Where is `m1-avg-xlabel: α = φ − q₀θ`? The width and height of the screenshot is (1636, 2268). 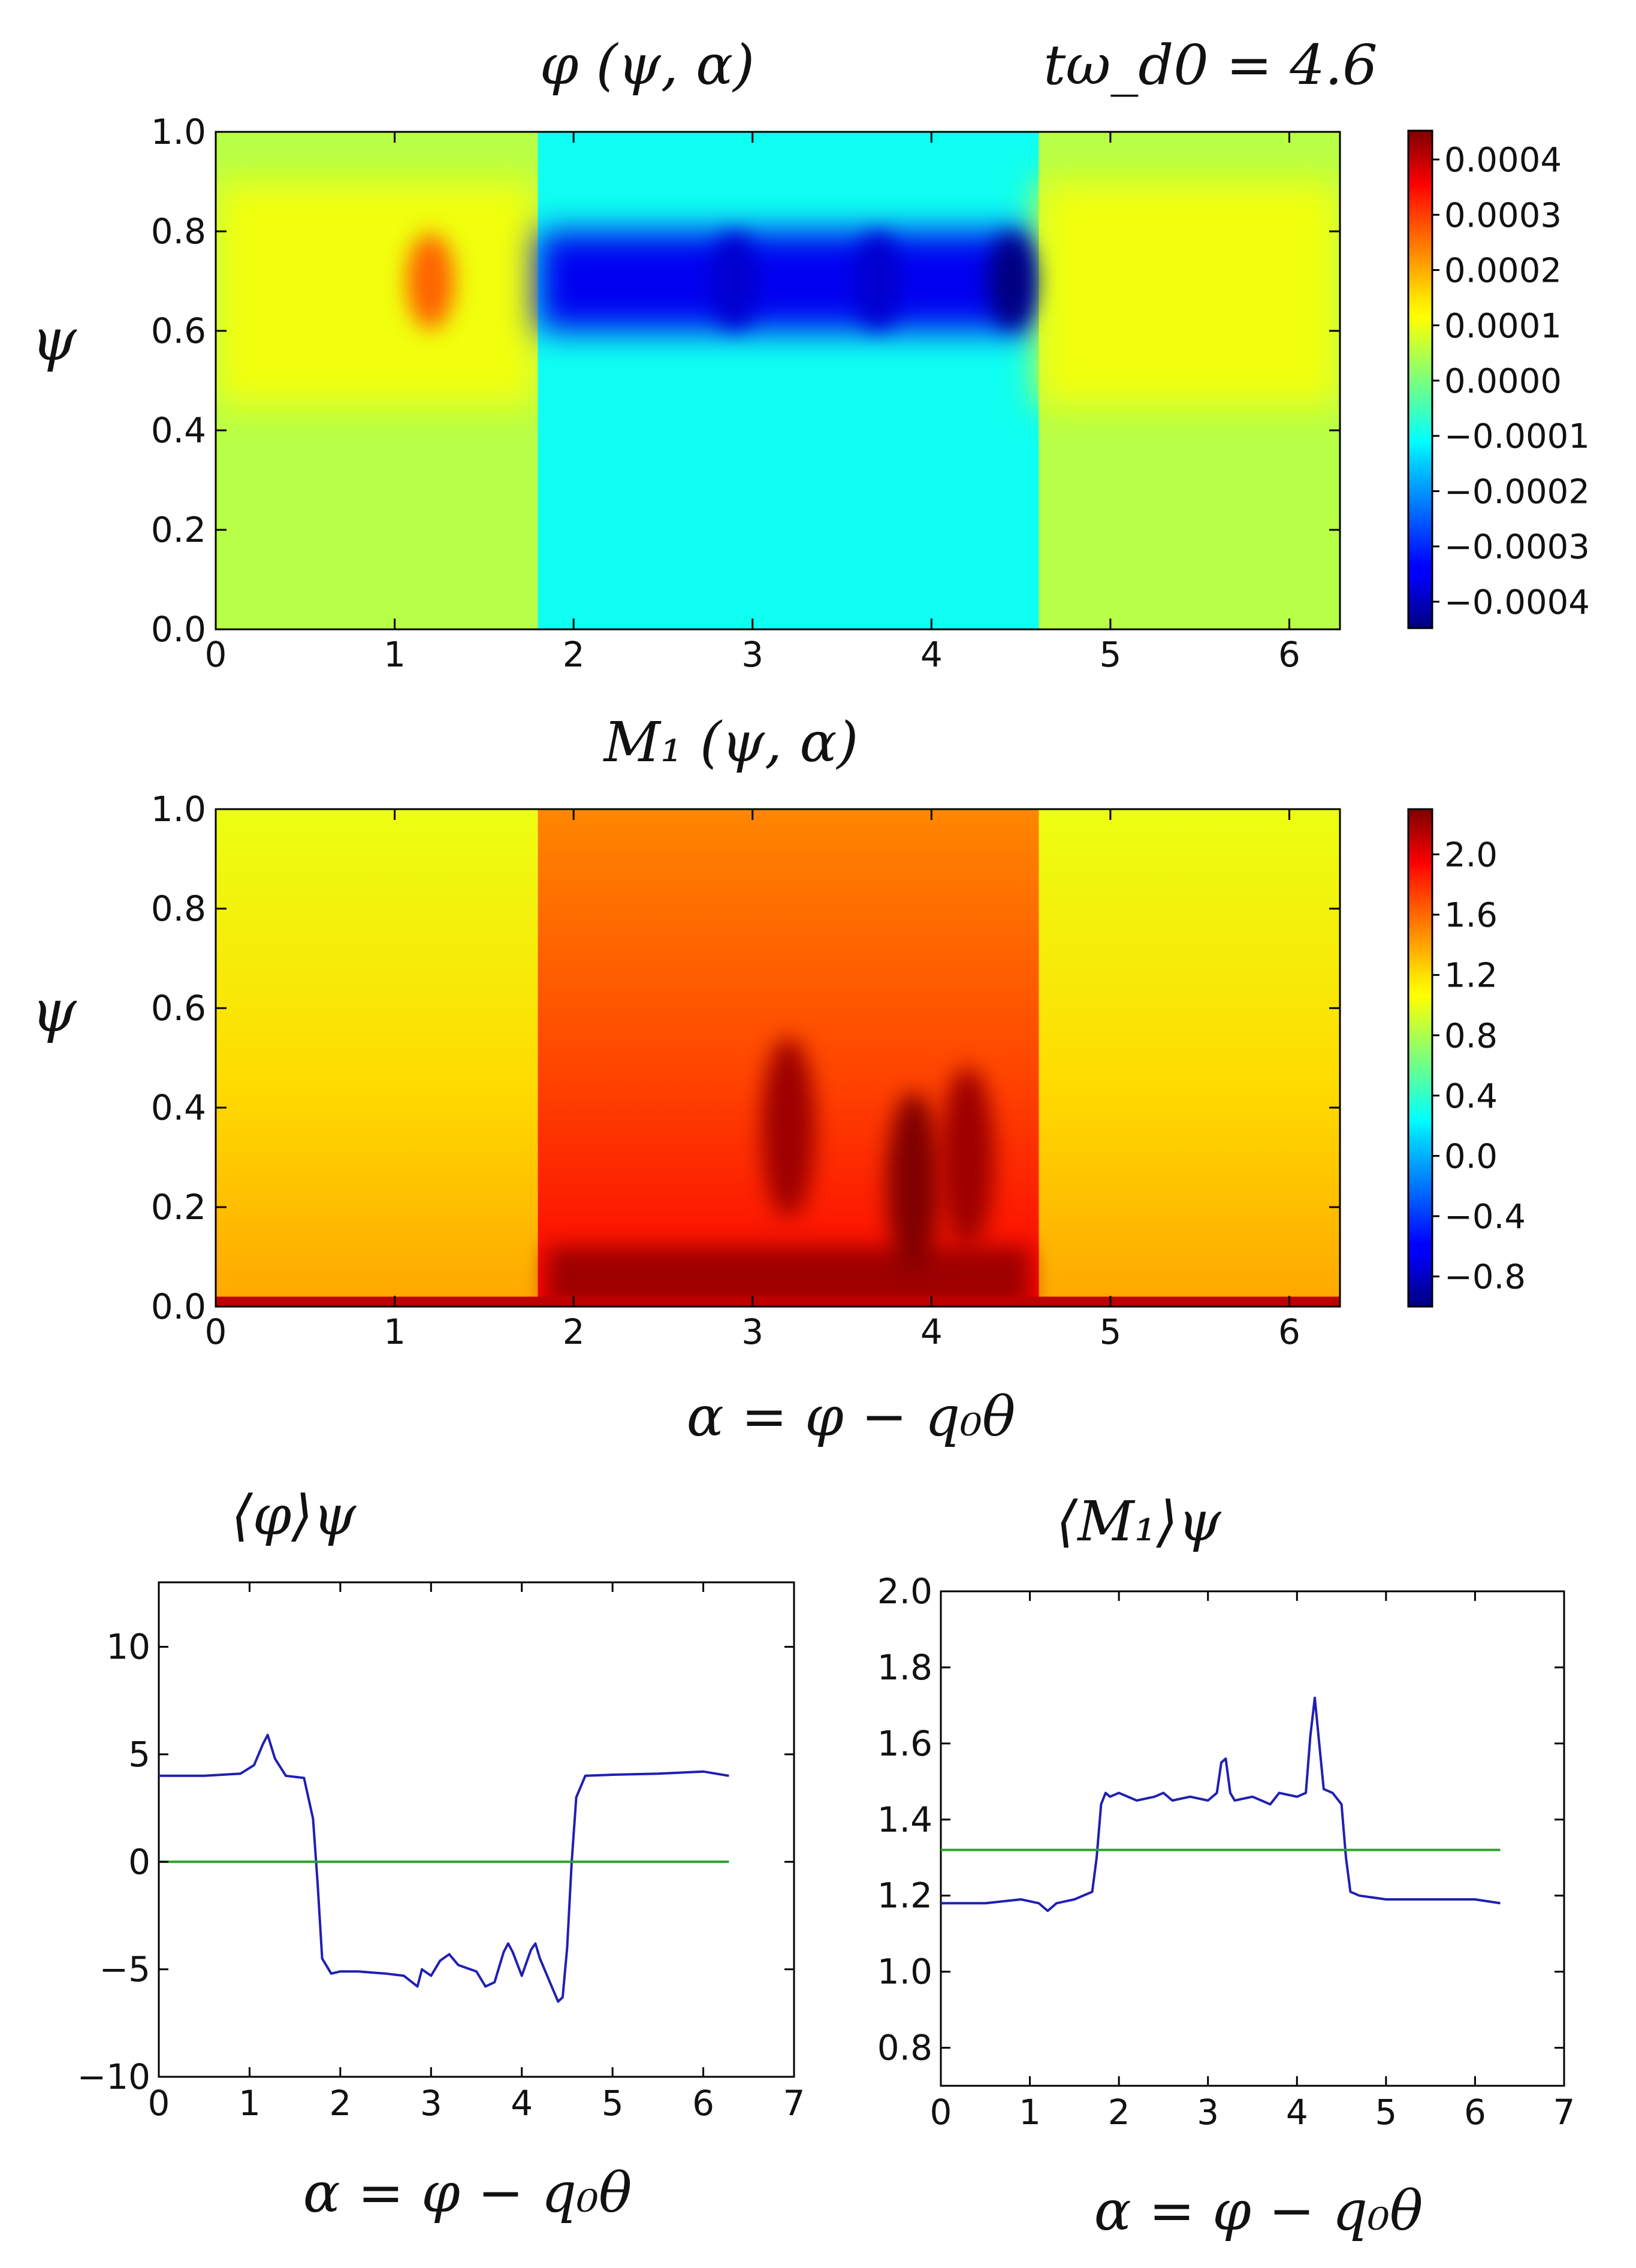
m1-avg-xlabel: α = φ − q₀θ is located at coordinates (1258, 2211).